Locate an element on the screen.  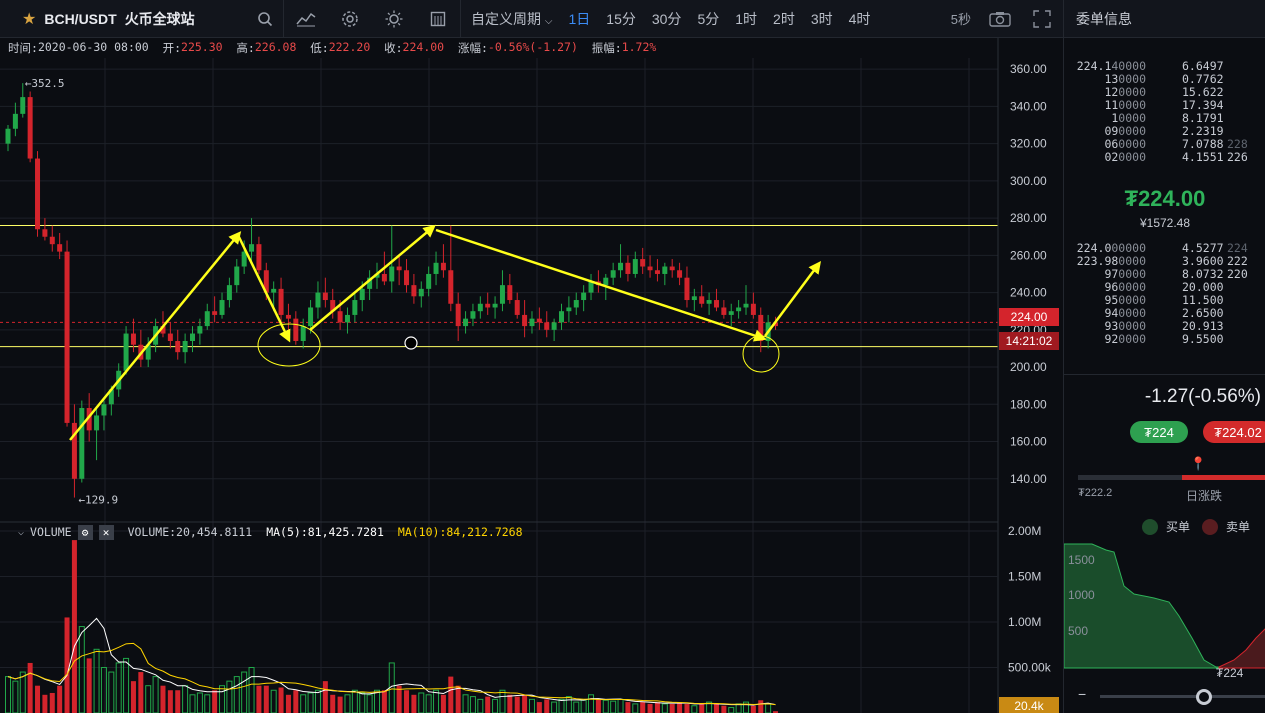
ask-row: 120000 15.622 is located at coordinates (1164, 92).